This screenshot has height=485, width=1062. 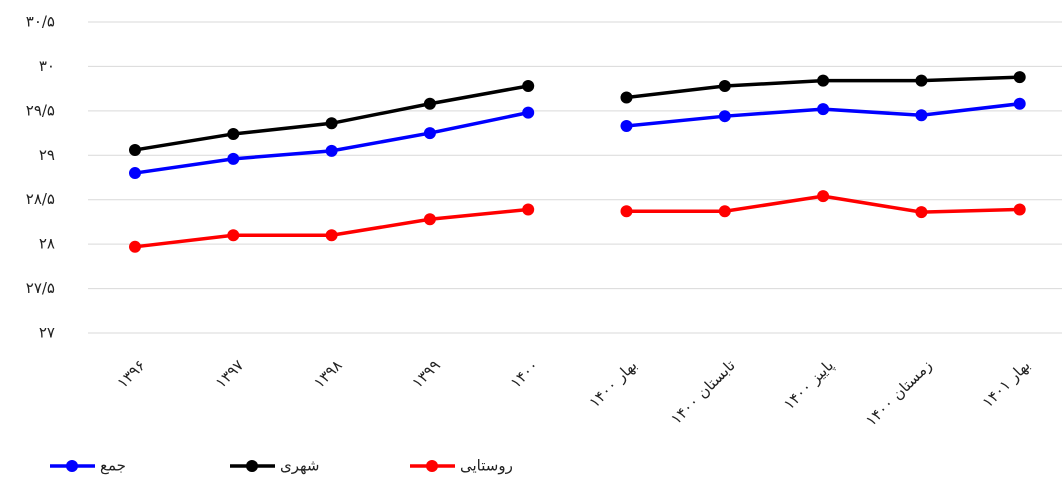 I want to click on x-tick-label: تابستان ۱۴۰۰, so click(x=703, y=392).